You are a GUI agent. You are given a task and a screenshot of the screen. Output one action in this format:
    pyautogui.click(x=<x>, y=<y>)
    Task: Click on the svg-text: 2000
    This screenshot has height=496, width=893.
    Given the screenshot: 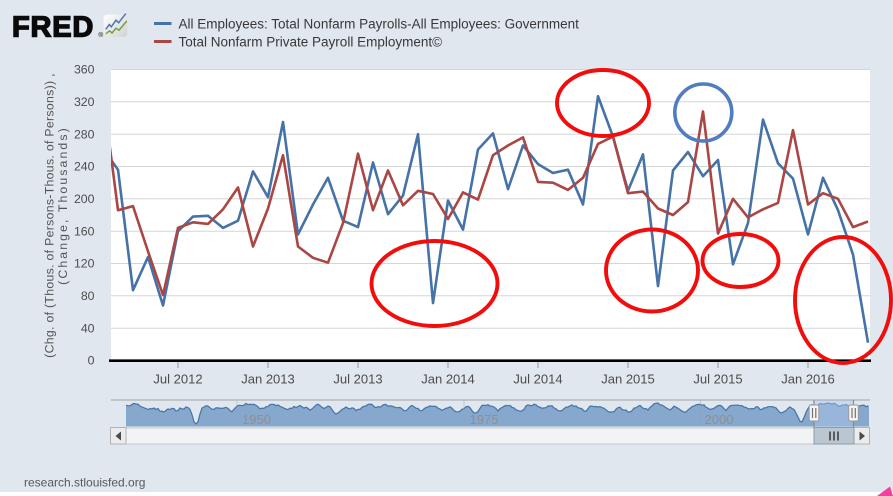 What is the action you would take?
    pyautogui.click(x=719, y=419)
    